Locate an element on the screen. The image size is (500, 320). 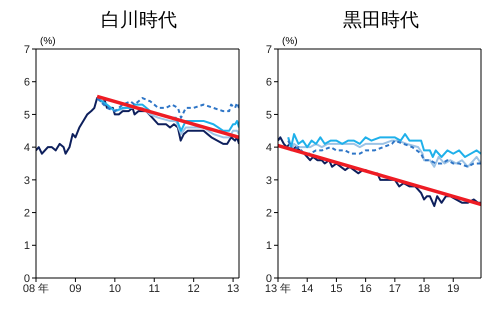
x-tick-label: 19 is located at coordinates (453, 288).